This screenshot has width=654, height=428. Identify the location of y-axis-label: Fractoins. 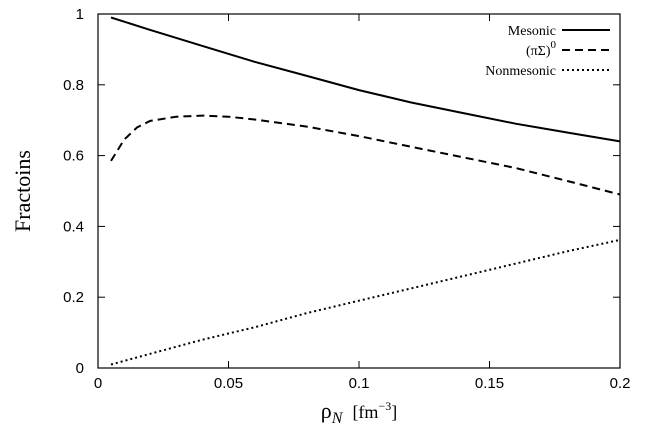
(22, 191).